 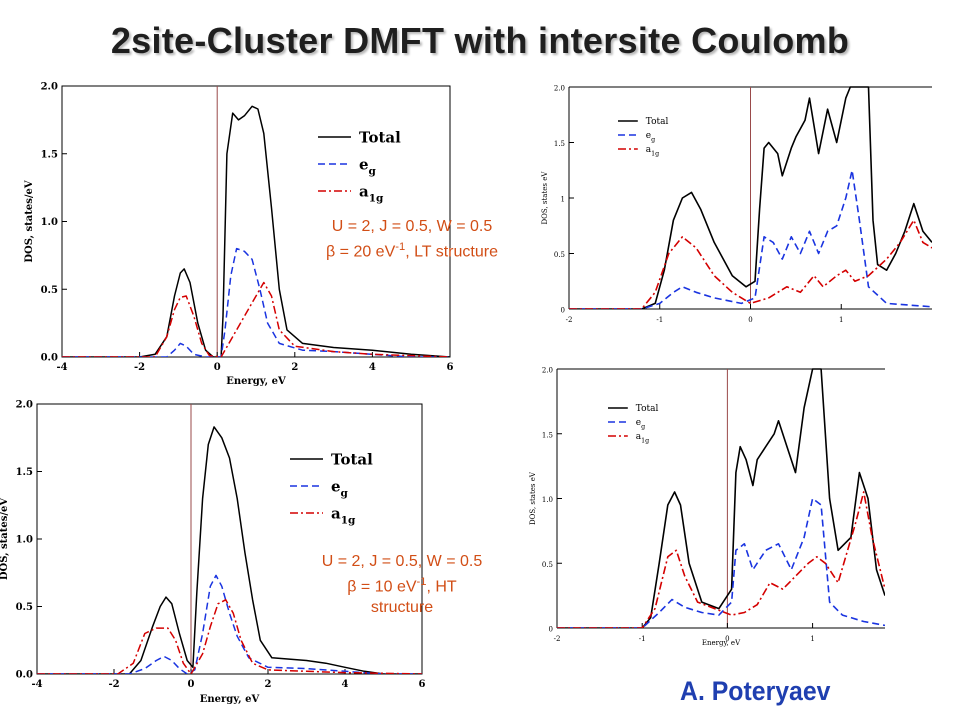 I want to click on annotation-lt-beta: β = 20 eV-1, LT structure, so click(x=412, y=251).